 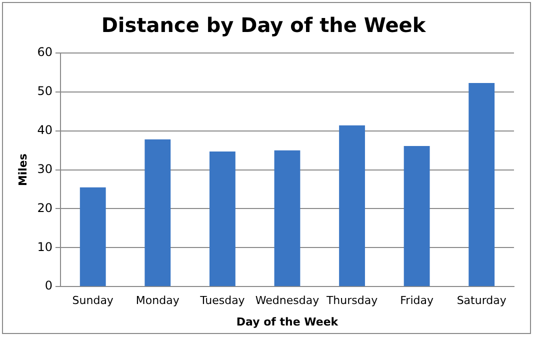 I want to click on x-tick-label: Saturday, so click(x=481, y=301).